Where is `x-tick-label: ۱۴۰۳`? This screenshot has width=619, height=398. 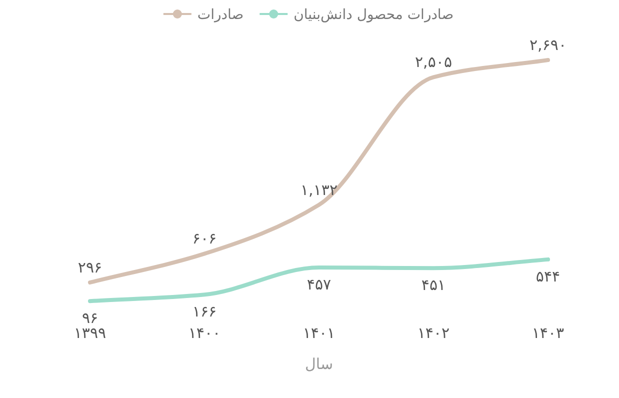 x-tick-label: ۱۴۰۳ is located at coordinates (548, 333).